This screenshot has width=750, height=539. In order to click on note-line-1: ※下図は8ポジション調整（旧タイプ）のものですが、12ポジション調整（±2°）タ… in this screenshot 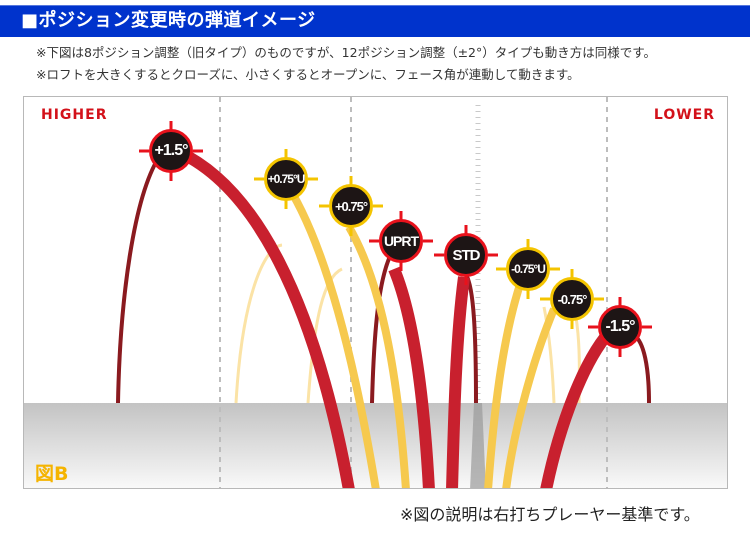, I will do `click(346, 52)`.